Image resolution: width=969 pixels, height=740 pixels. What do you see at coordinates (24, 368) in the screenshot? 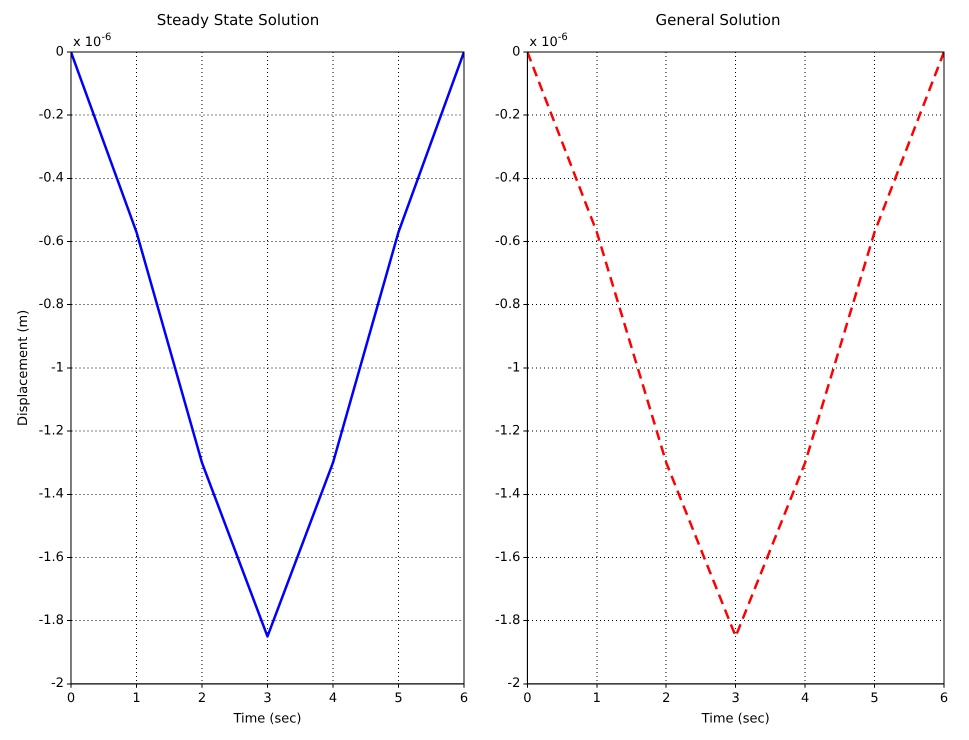
I see `y-axis-title: Displacement (m)` at bounding box center [24, 368].